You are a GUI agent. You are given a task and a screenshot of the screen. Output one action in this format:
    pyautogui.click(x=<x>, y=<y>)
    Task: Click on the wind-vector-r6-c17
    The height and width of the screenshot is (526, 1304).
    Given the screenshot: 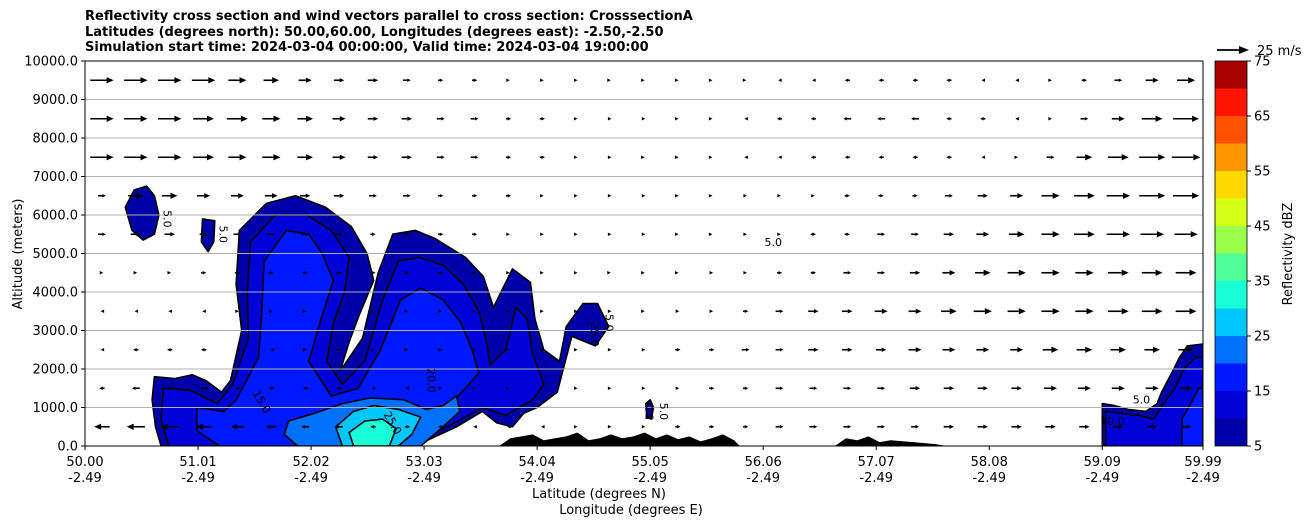 What is the action you would take?
    pyautogui.click(x=677, y=311)
    